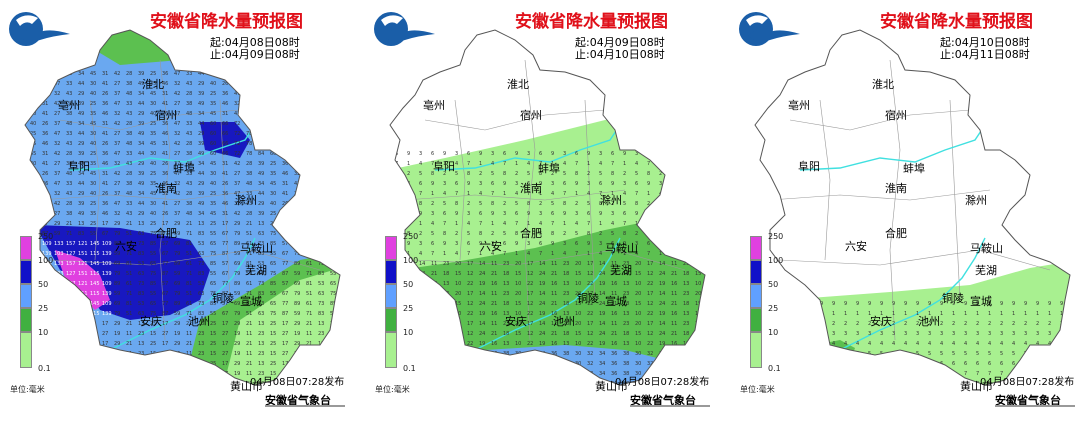  Describe the element at coordinates (686, 304) in the screenshot. I see `grid-value: 18` at that location.